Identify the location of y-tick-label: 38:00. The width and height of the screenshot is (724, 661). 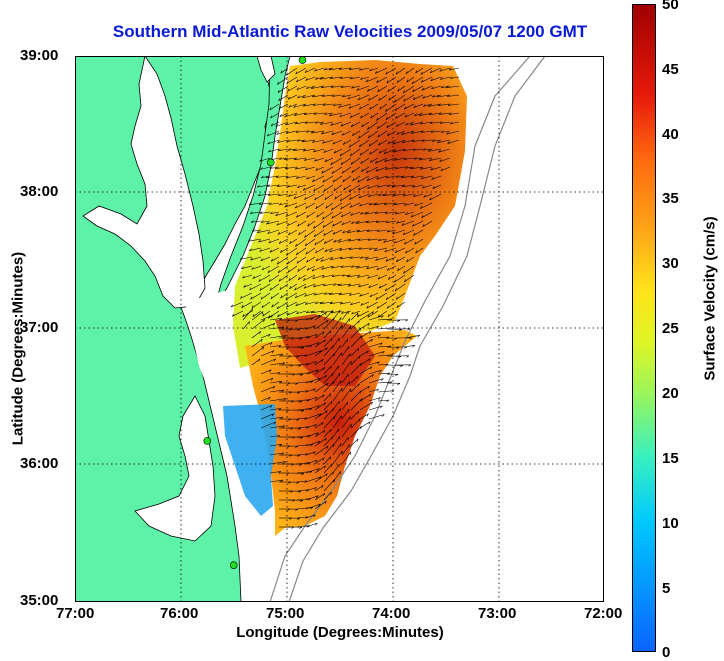
(39, 191).